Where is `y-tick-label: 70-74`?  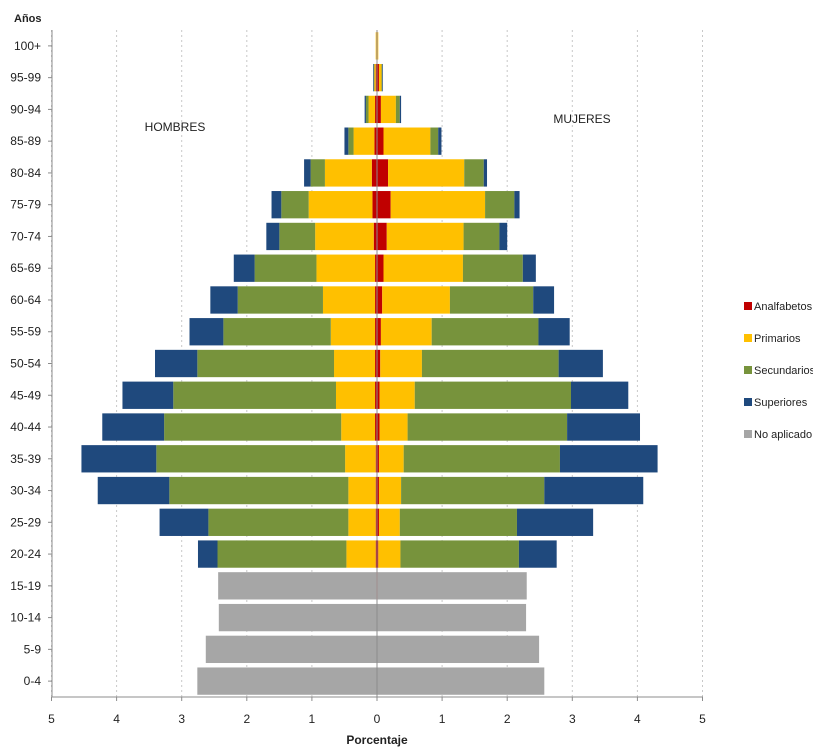 y-tick-label: 70-74 is located at coordinates (25, 236).